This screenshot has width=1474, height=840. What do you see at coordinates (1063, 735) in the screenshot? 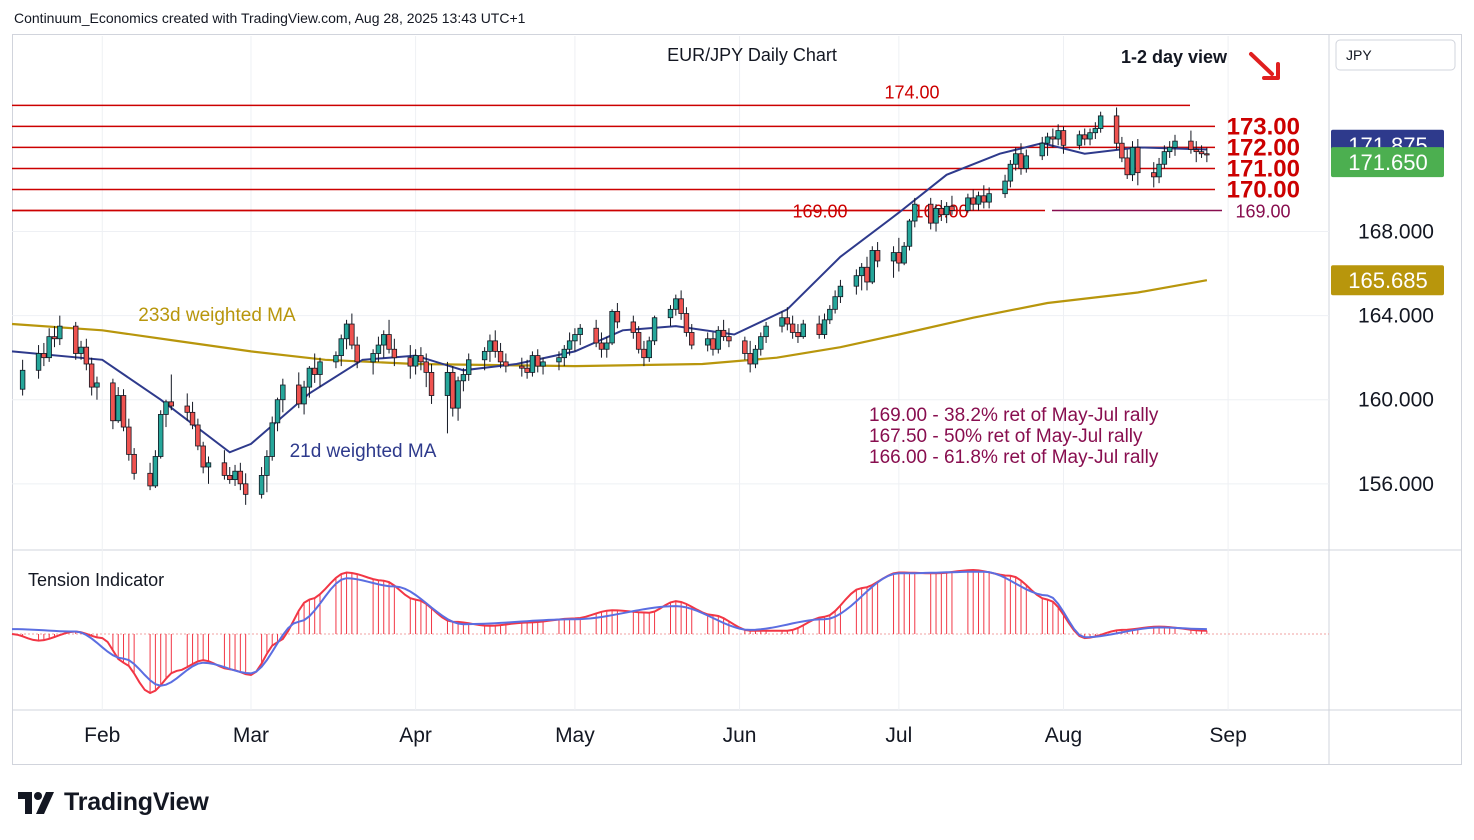
I see `x-tick-label: Aug` at bounding box center [1063, 735].